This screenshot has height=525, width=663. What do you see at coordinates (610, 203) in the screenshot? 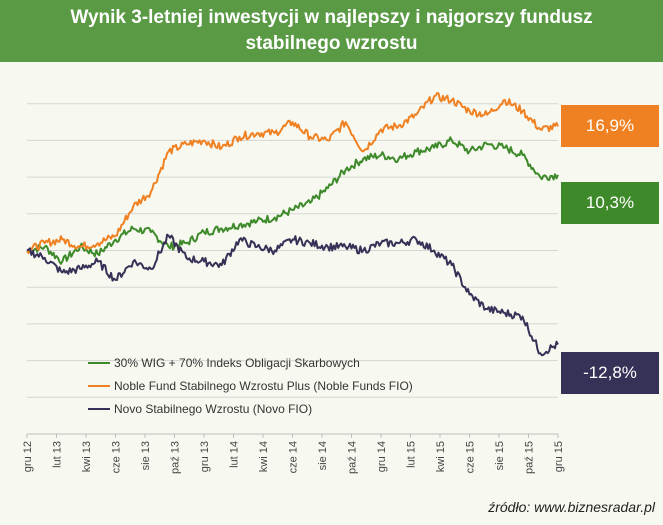
I see `end-label-green: 10,3%` at bounding box center [610, 203].